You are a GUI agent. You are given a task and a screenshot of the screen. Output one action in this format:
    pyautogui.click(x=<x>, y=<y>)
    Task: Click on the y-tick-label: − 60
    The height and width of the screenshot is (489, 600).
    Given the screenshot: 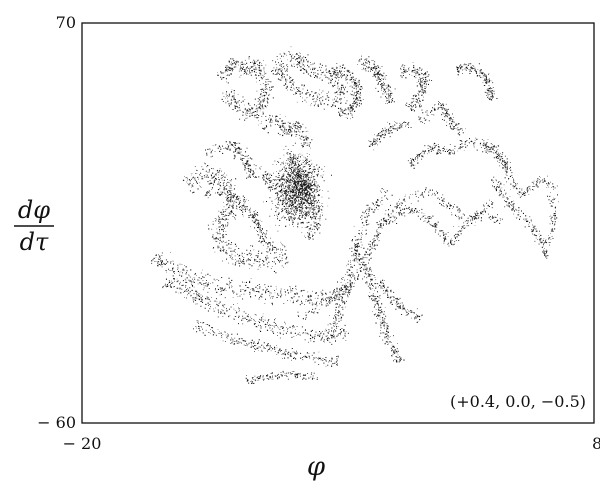 What is the action you would take?
    pyautogui.click(x=56, y=422)
    